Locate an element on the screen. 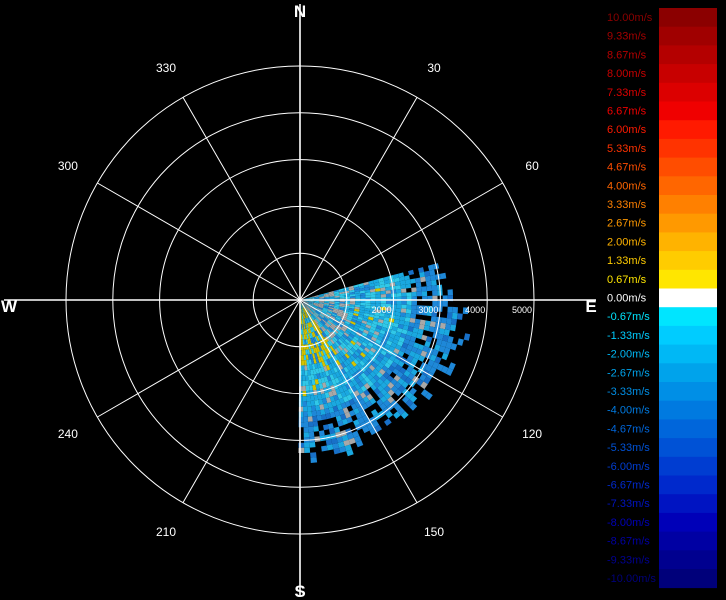  angle-label-60: 60 is located at coordinates (532, 166).